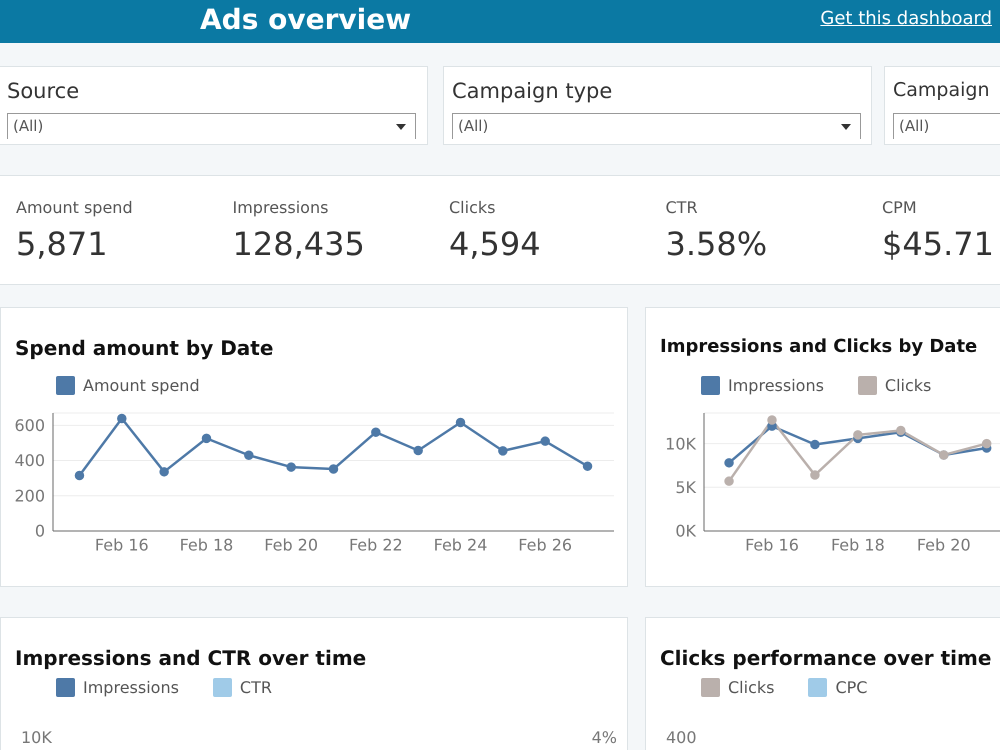 The image size is (1000, 750). What do you see at coordinates (819, 346) in the screenshot?
I see `chart-title: Impressions and Clicks by Date` at bounding box center [819, 346].